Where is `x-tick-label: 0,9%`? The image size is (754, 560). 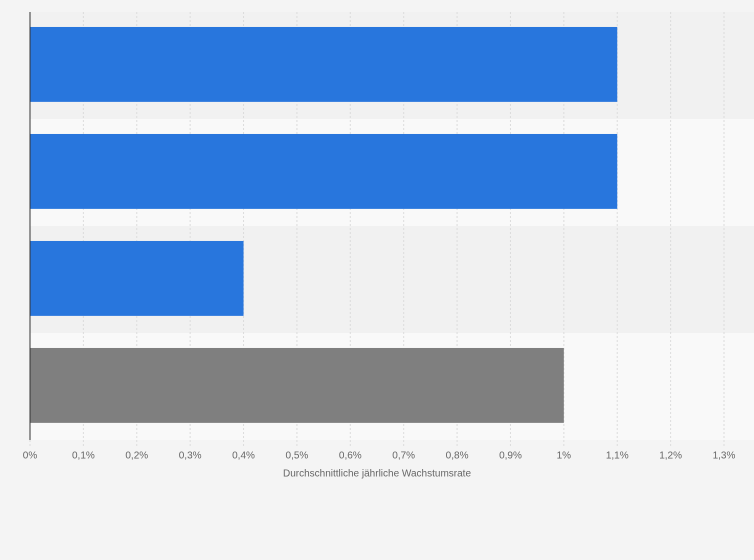
x-tick-label: 0,9% is located at coordinates (510, 456).